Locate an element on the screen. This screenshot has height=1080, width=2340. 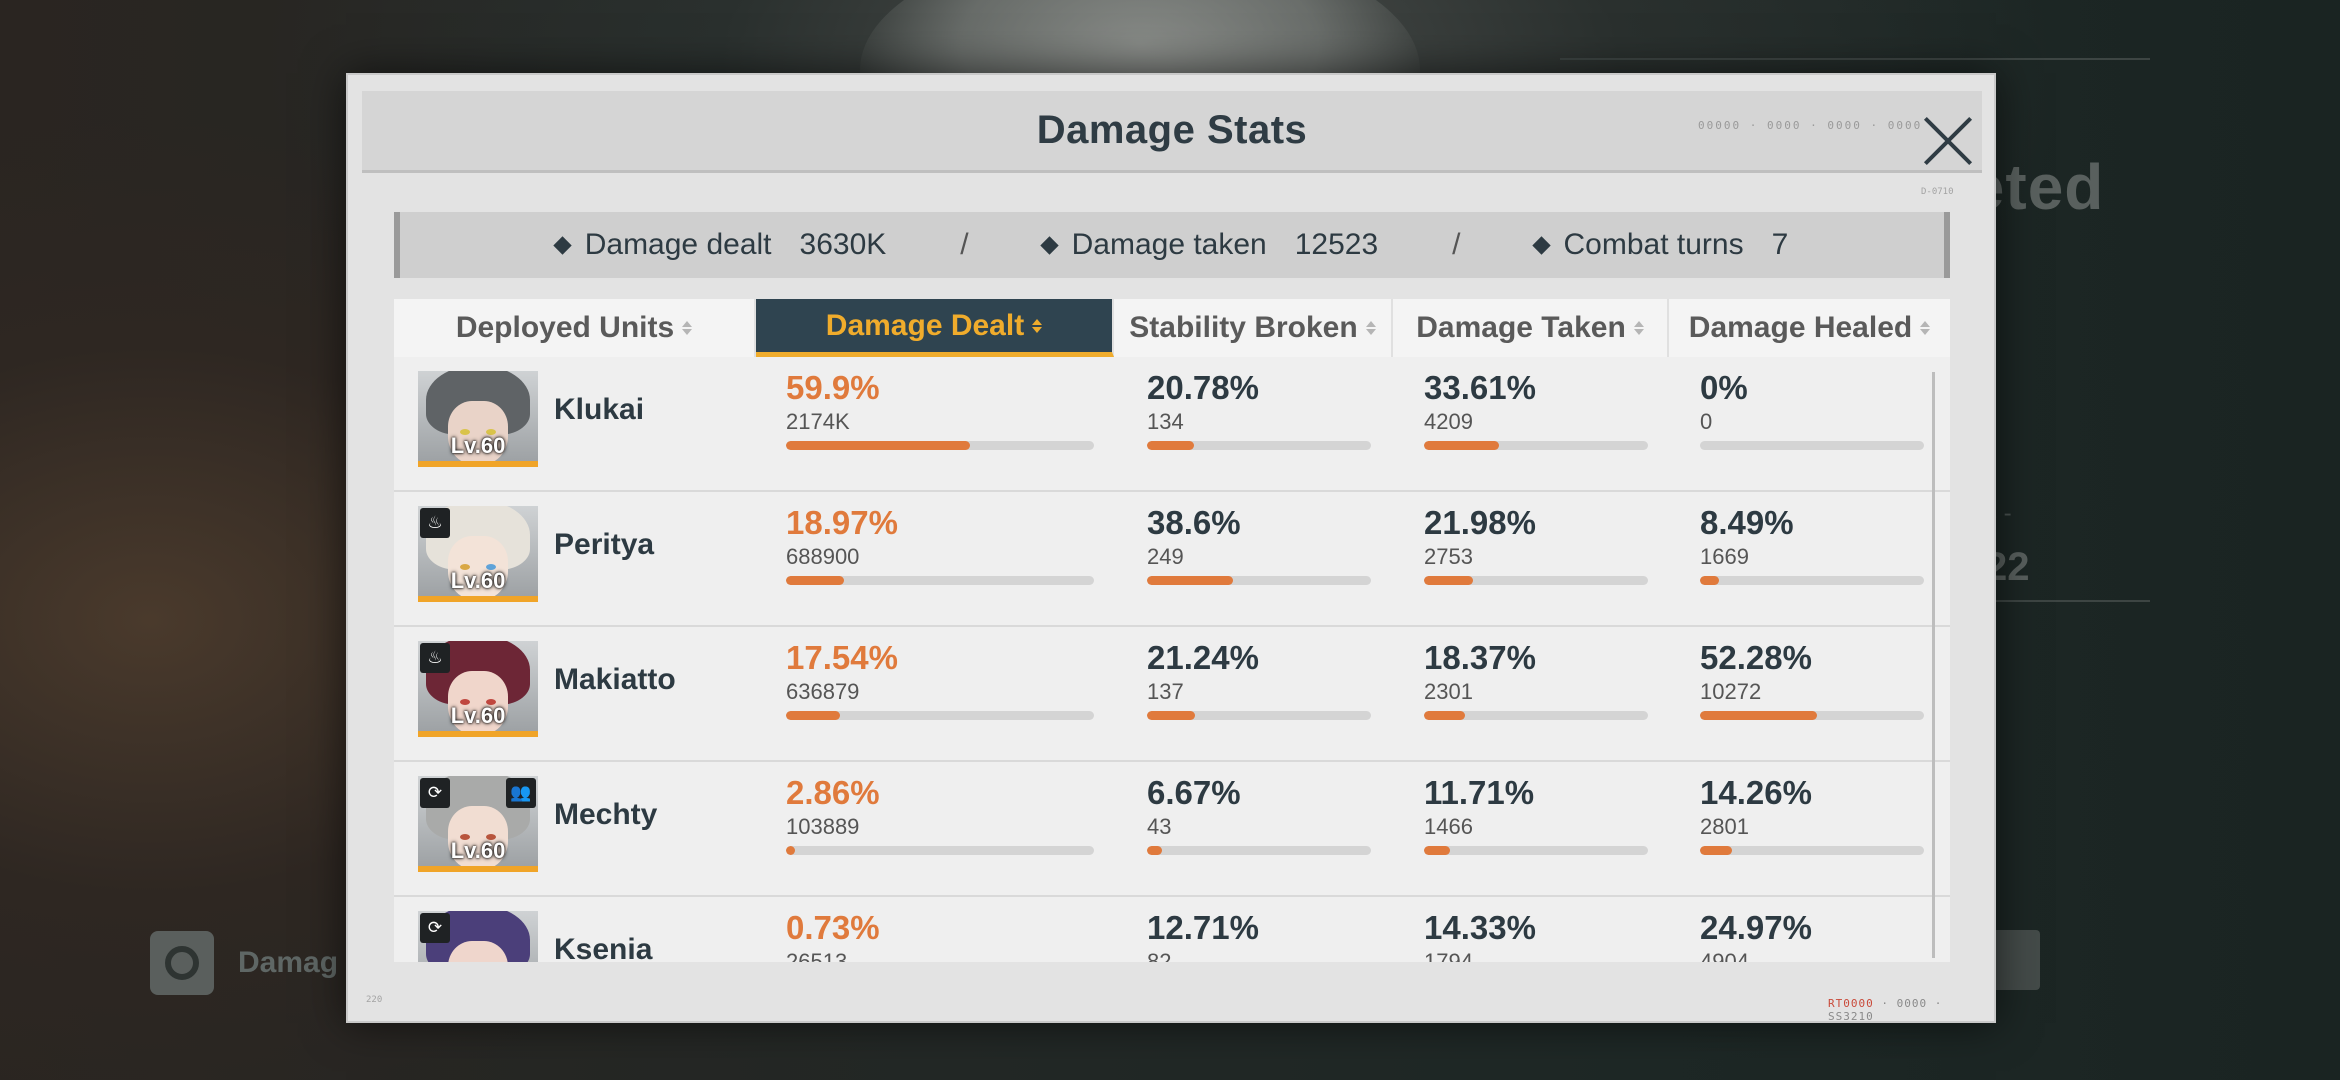
stability-broken-cell: 6.67% 43 is located at coordinates (1259, 814).